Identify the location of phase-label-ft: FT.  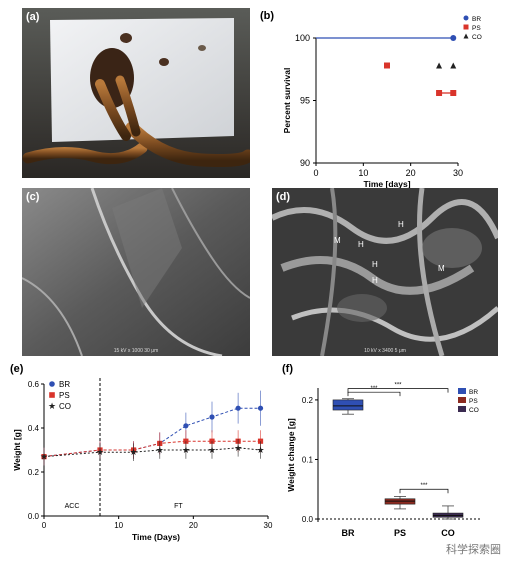
(178, 506).